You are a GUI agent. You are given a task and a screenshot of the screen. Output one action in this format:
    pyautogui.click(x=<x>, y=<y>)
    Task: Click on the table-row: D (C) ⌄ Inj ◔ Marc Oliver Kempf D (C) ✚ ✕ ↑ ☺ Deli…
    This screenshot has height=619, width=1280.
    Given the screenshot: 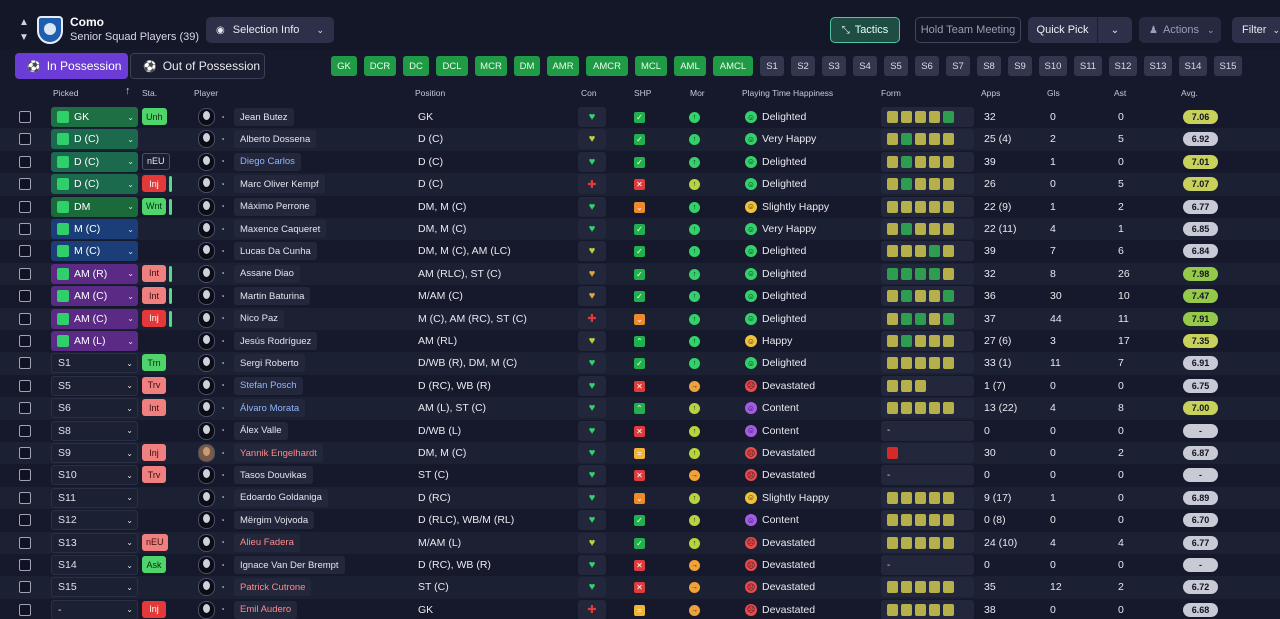 What is the action you would take?
    pyautogui.click(x=640, y=184)
    